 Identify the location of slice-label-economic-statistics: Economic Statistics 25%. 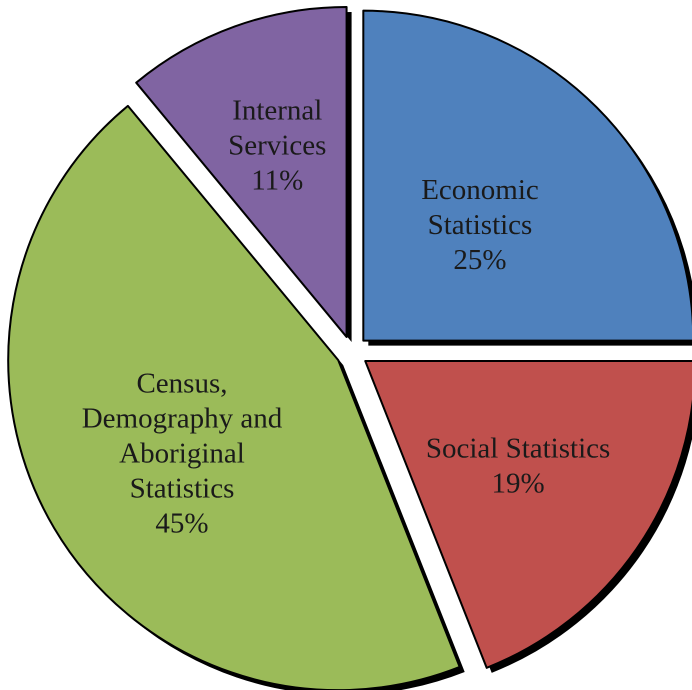
(480, 225).